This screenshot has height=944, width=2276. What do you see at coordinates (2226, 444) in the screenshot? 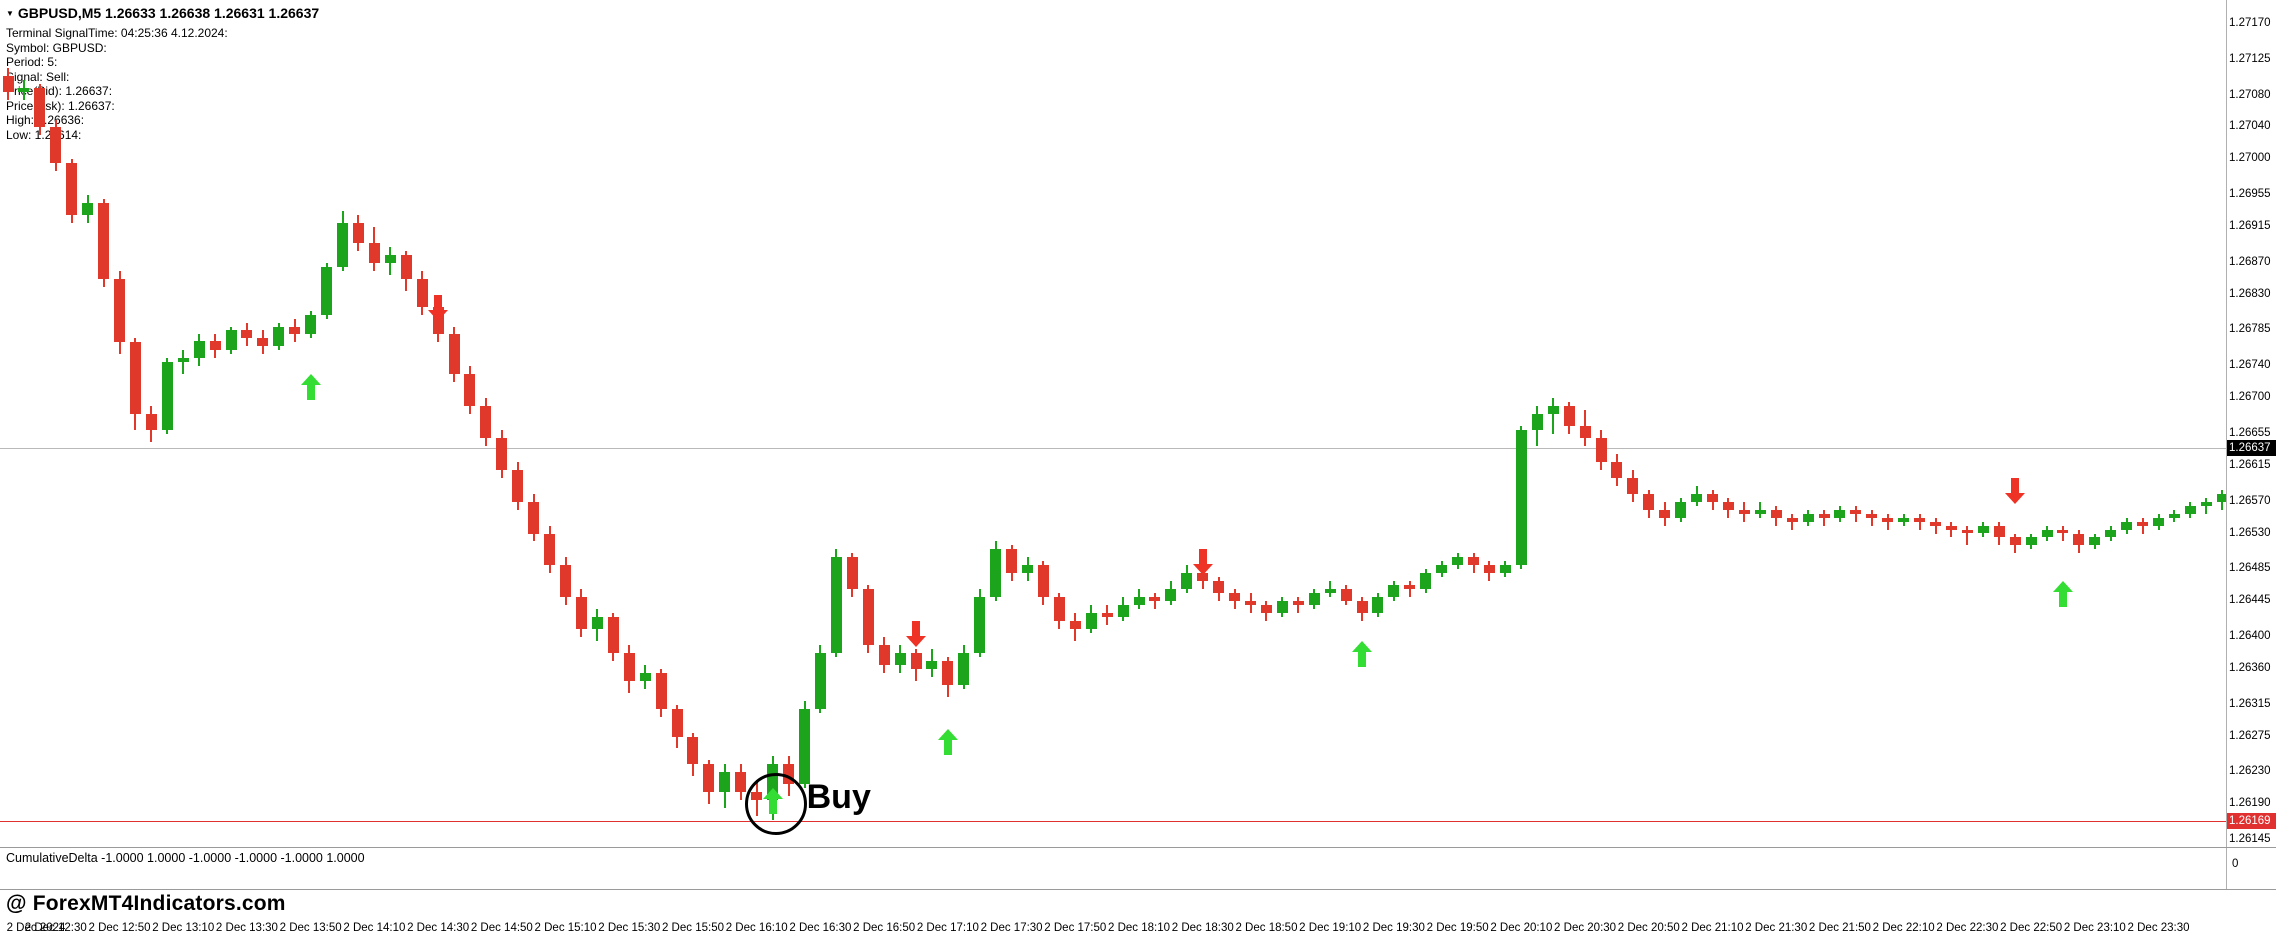
I see `price-axis-divider` at bounding box center [2226, 444].